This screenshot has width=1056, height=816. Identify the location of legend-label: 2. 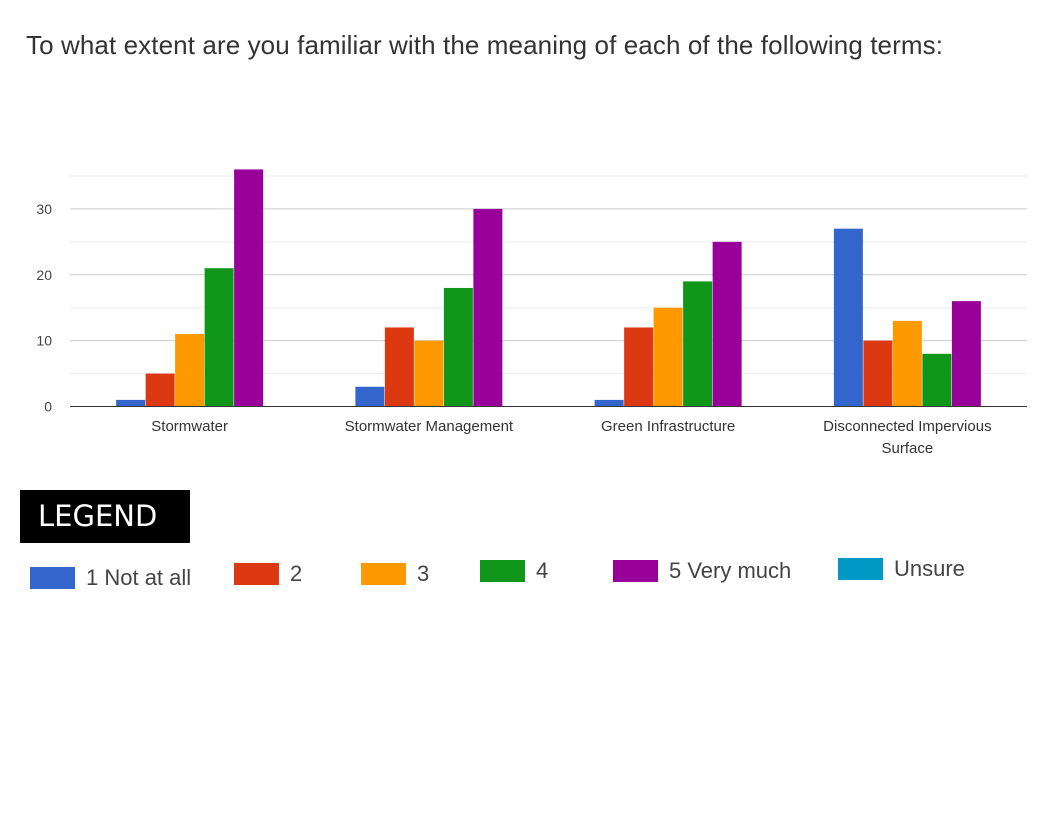
(296, 573).